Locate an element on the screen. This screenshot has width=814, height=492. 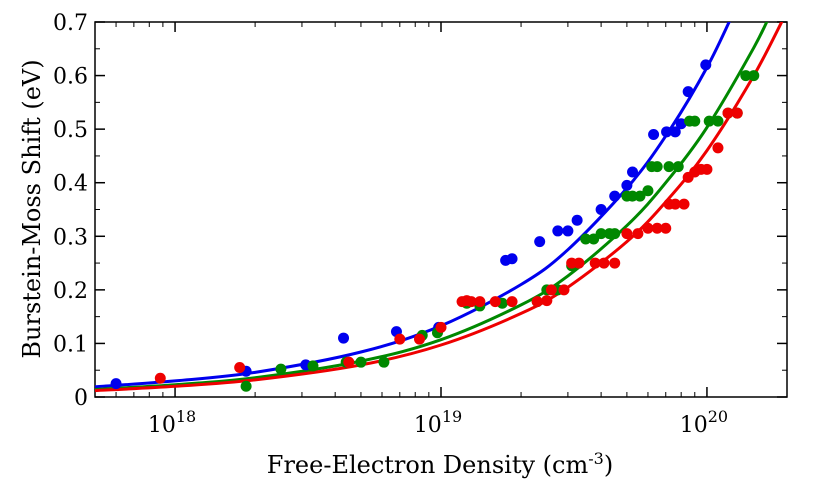
y-tick-label: 0.1 is located at coordinates (70, 344).